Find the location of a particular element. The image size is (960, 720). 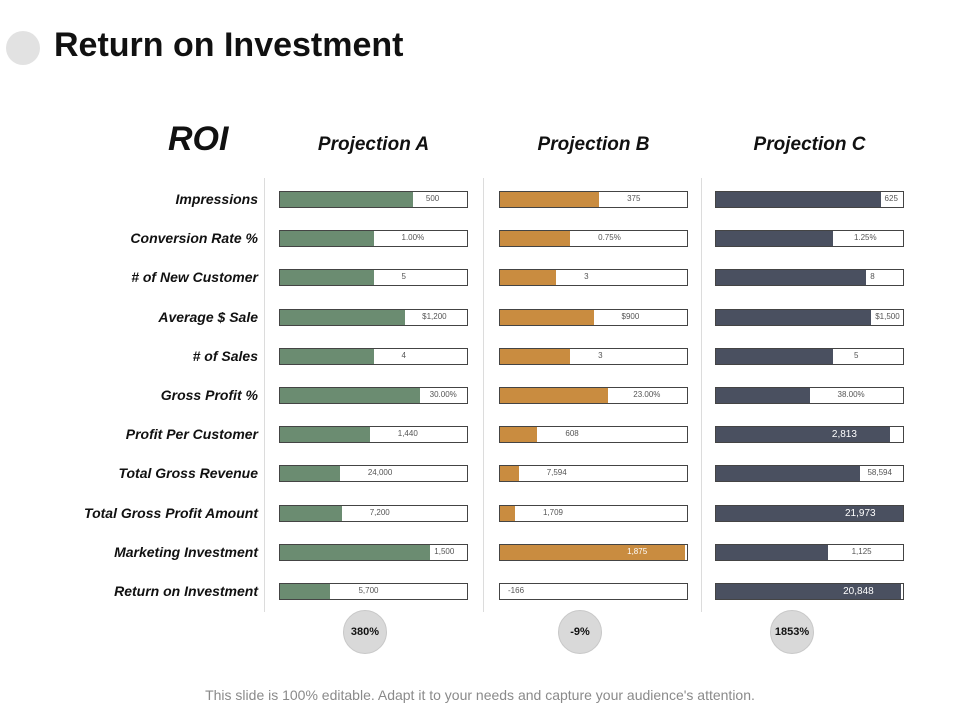

bar-frame: 5,700 is located at coordinates (373, 591).